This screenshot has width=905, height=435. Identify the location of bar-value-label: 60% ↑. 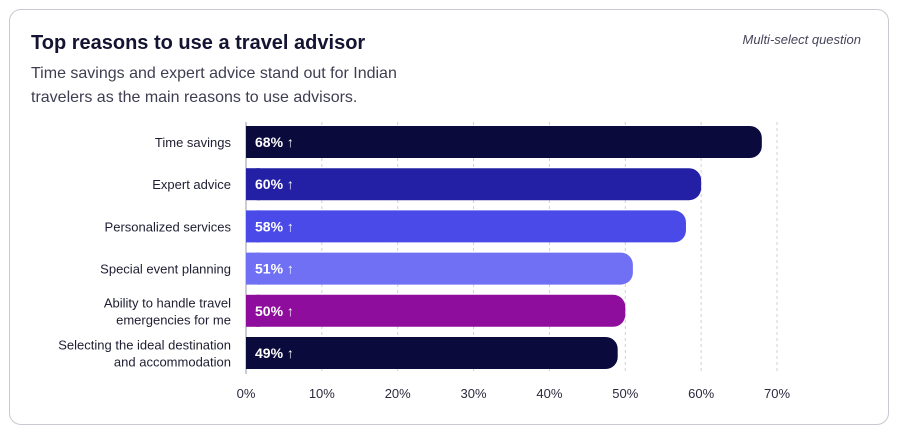
(274, 184).